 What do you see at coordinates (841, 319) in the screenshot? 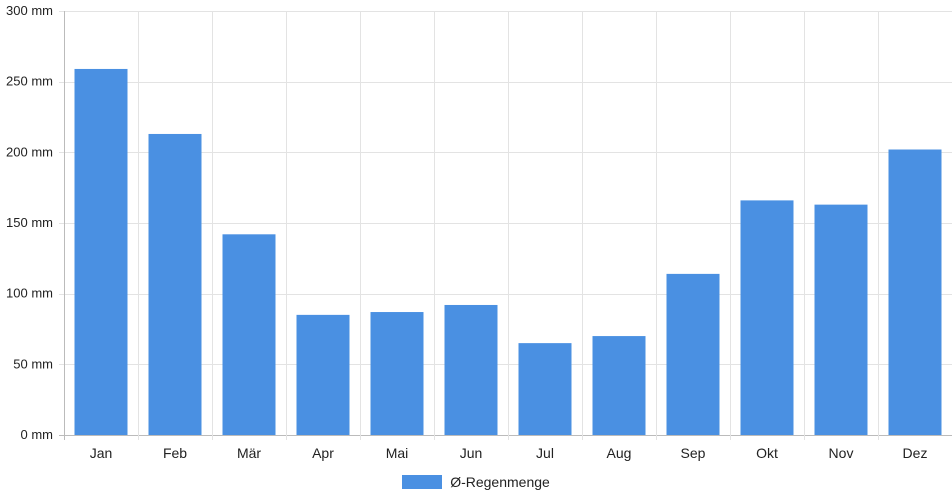
I see `bar-nov` at bounding box center [841, 319].